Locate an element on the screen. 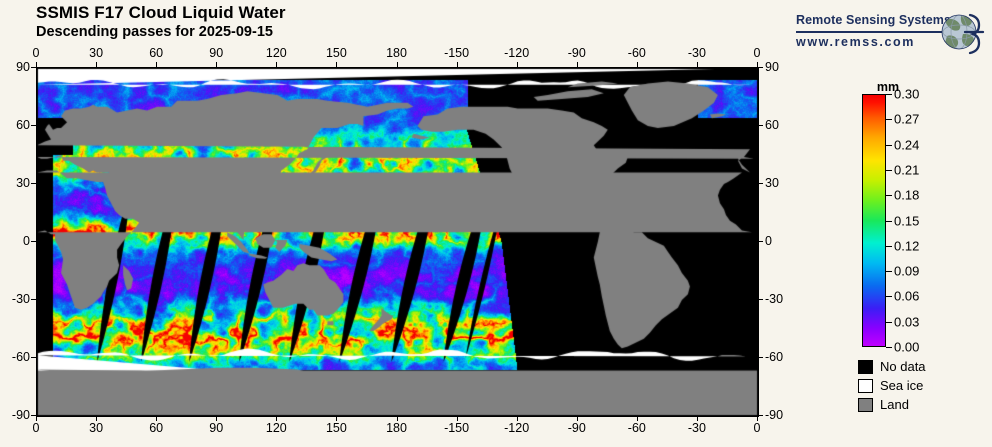 Image resolution: width=992 pixels, height=447 pixels. y-axis-label-right: 90 is located at coordinates (772, 67).